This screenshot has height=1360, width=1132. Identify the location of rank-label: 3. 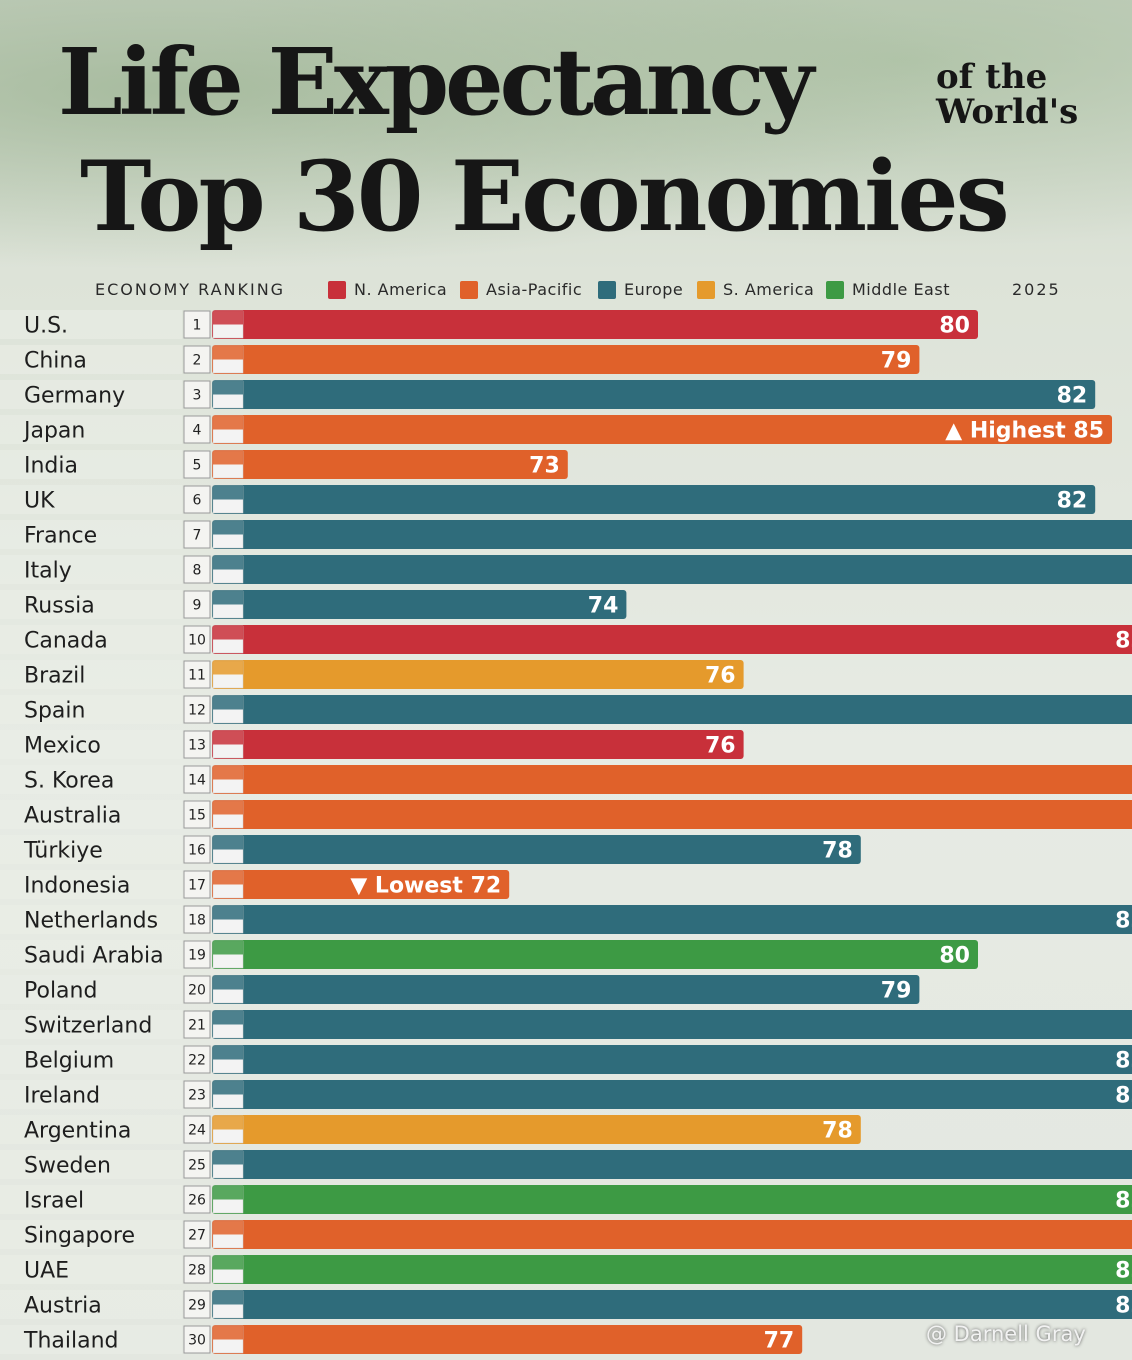
(197, 396).